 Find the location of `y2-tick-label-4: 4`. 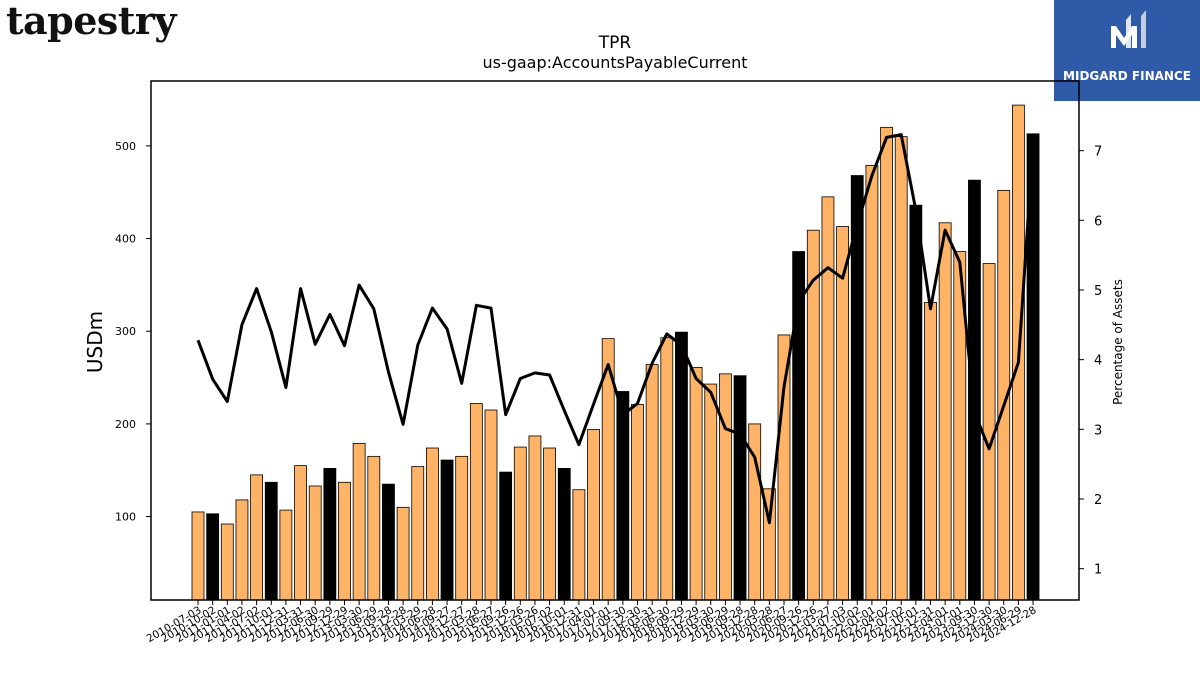

y2-tick-label-4: 4 is located at coordinates (1098, 361).